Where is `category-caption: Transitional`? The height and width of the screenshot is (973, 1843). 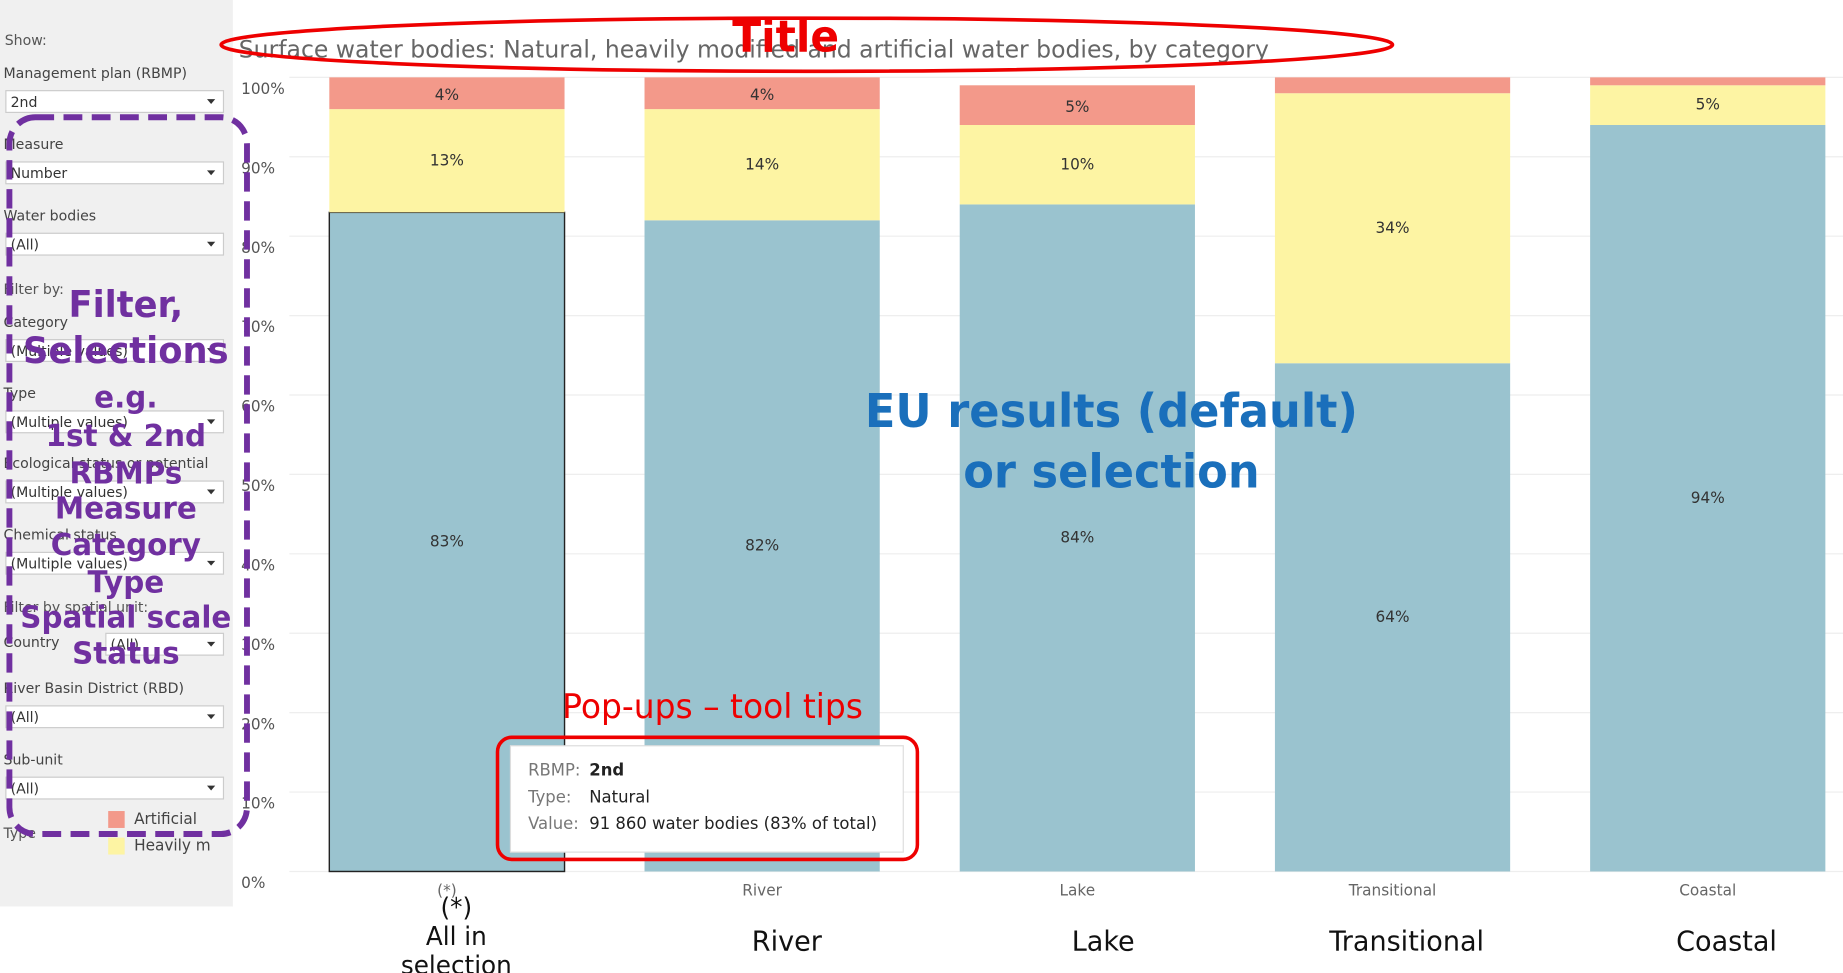
category-caption: Transitional is located at coordinates (1406, 941).